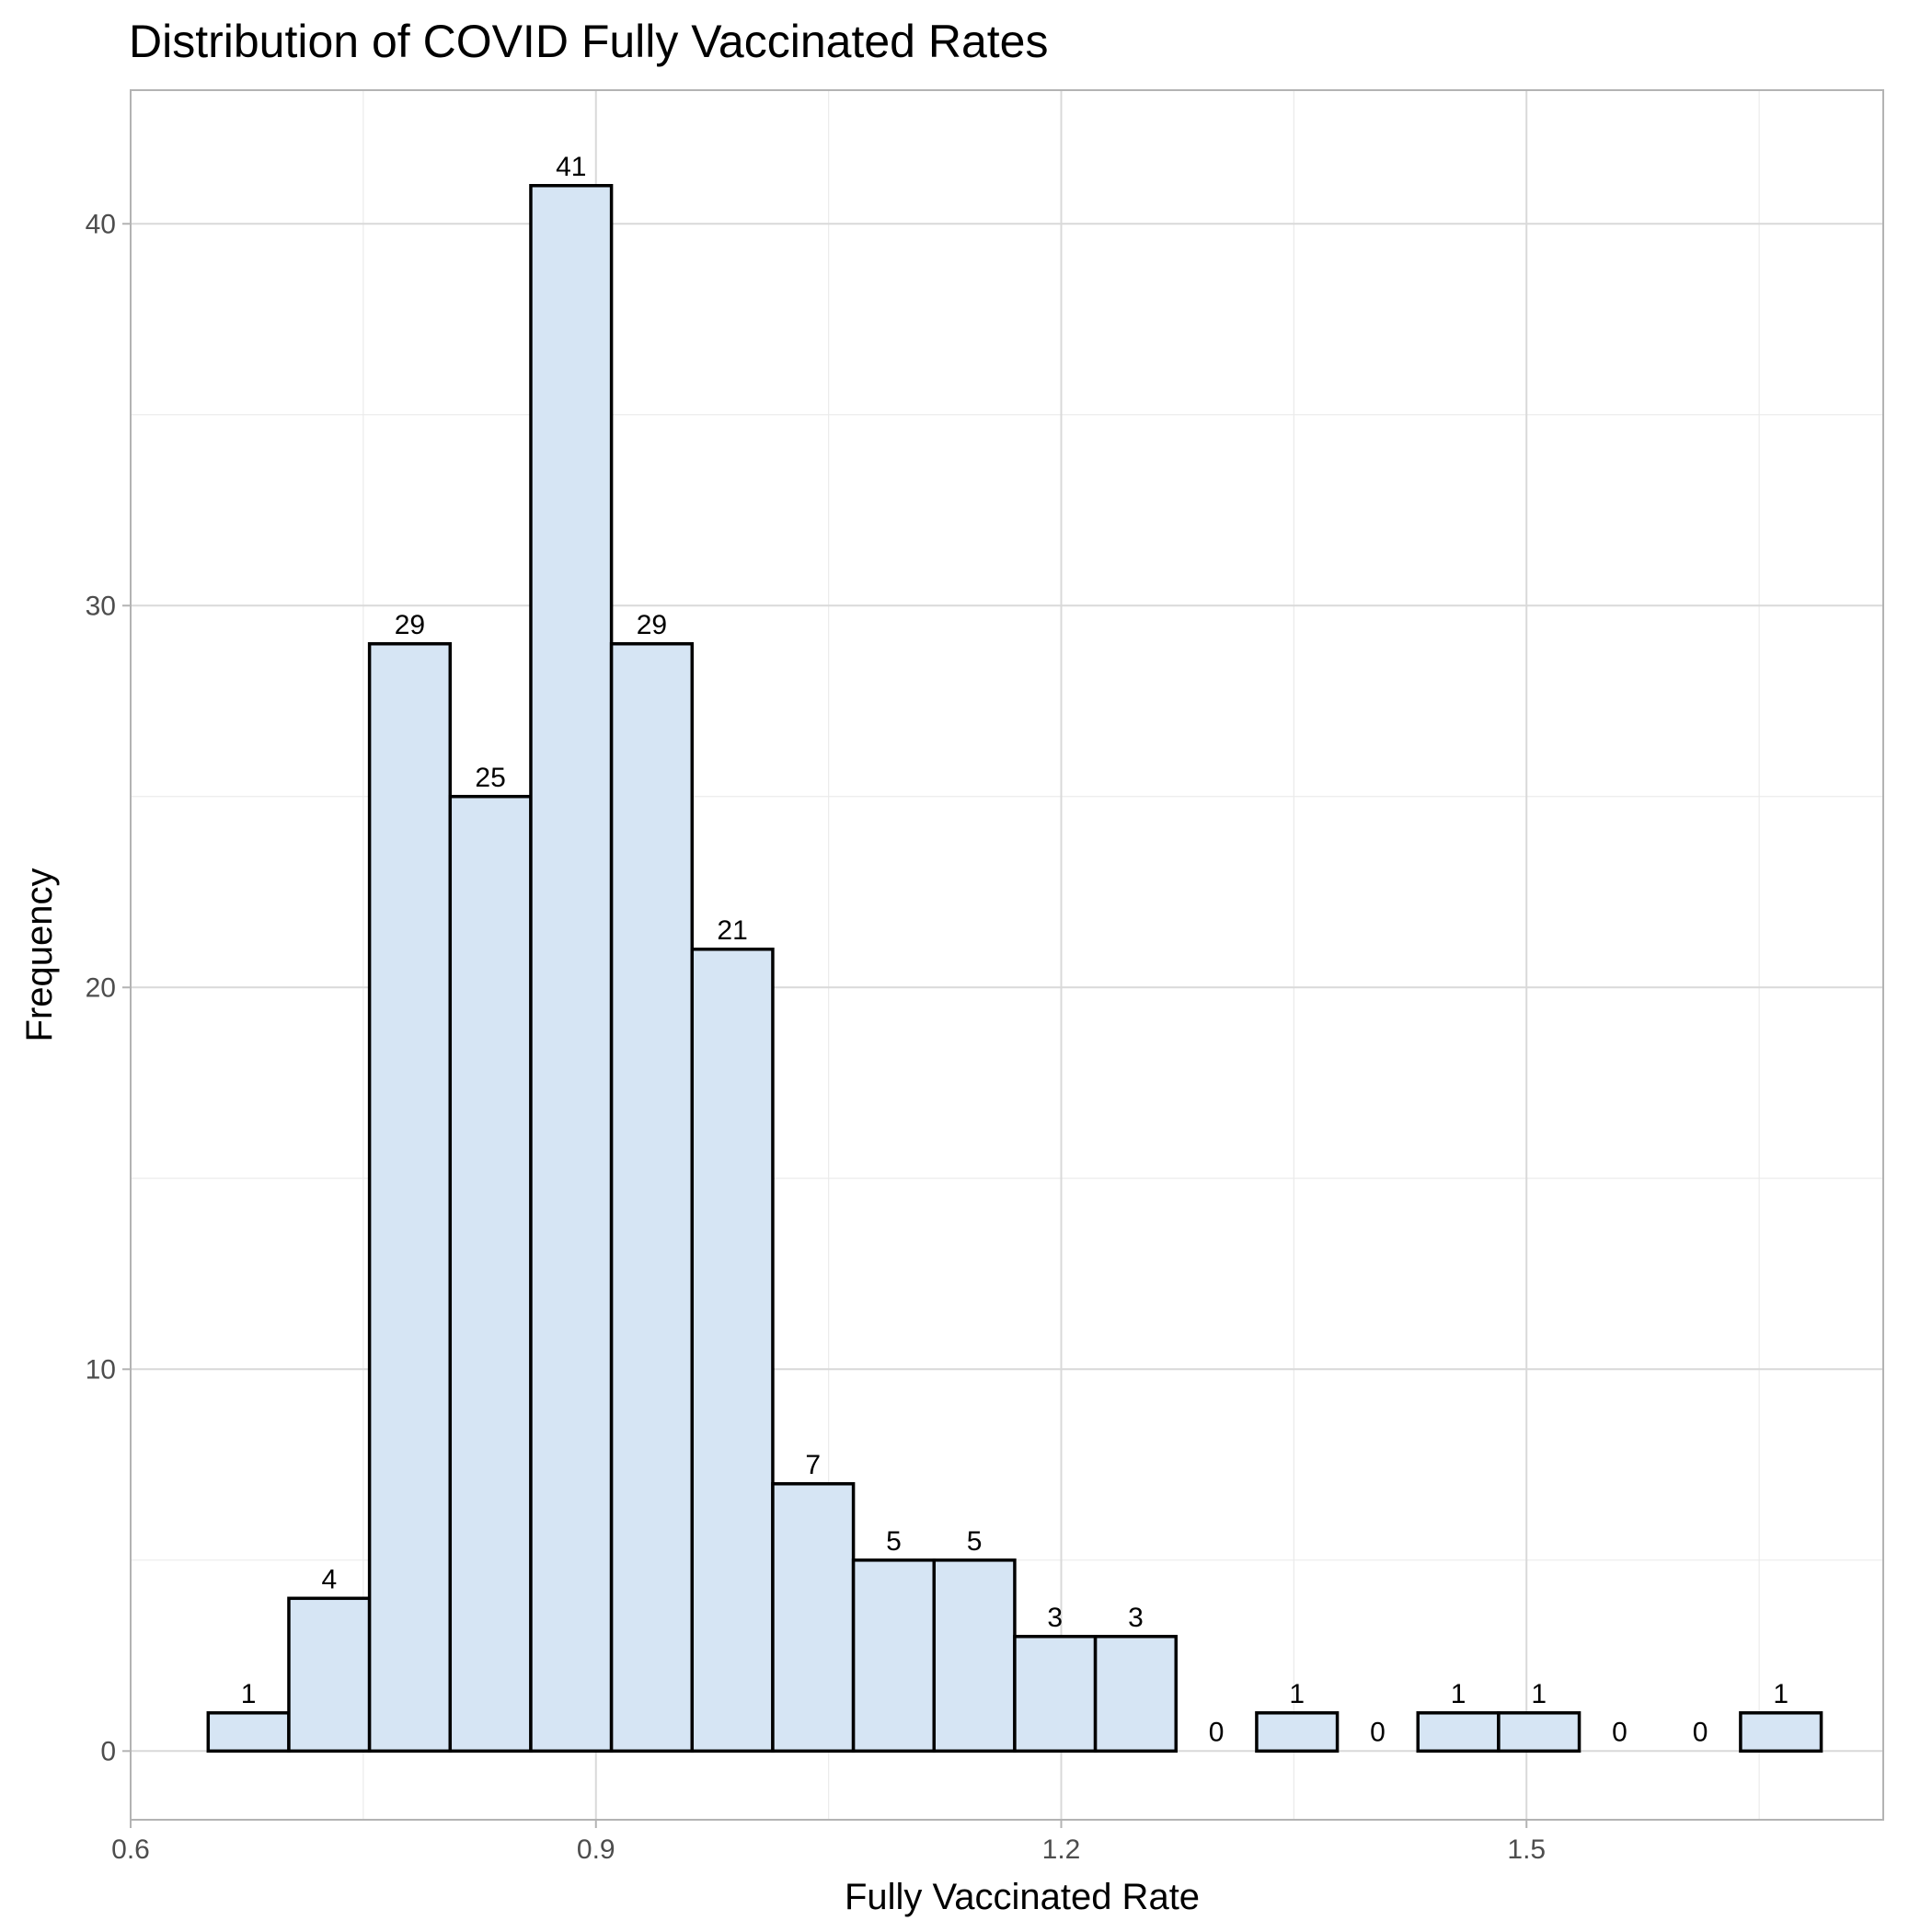  I want to click on bar-count-label: 25, so click(490, 778).